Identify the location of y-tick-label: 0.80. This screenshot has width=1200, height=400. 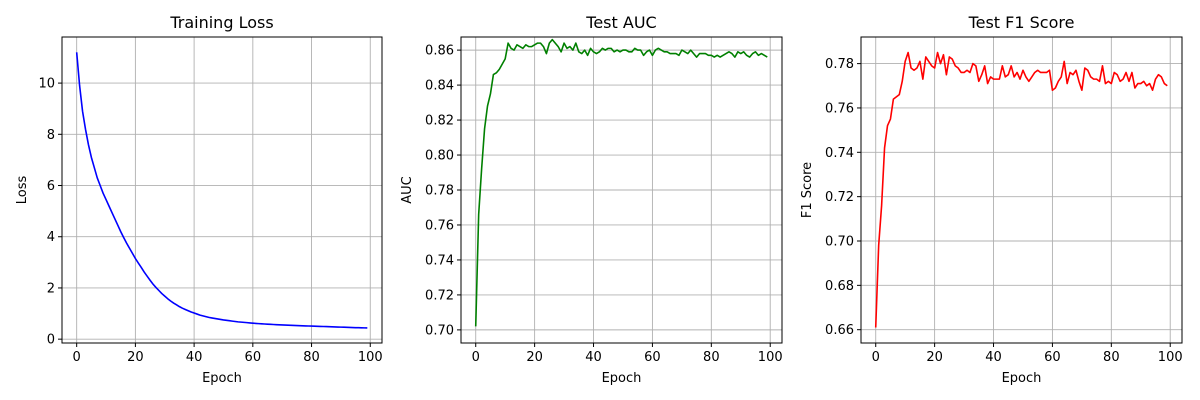
(439, 156).